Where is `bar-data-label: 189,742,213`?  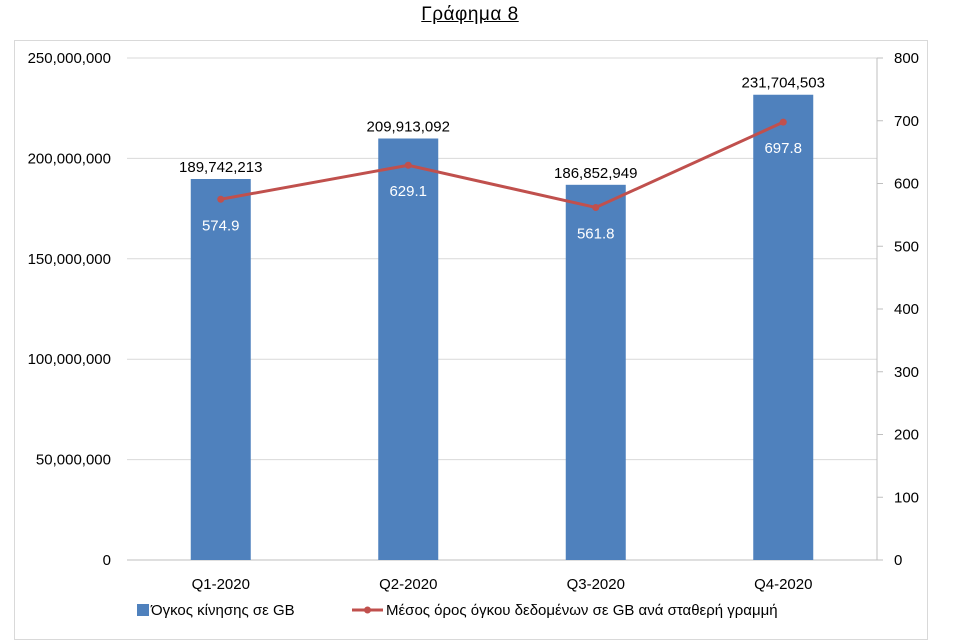 bar-data-label: 189,742,213 is located at coordinates (220, 167).